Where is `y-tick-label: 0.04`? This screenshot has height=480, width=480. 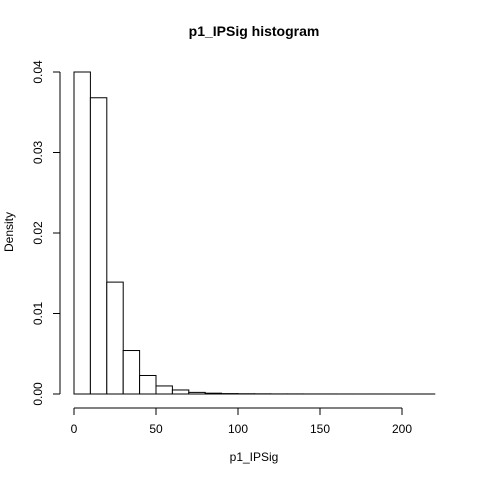 y-tick-label: 0.04 is located at coordinates (38, 72).